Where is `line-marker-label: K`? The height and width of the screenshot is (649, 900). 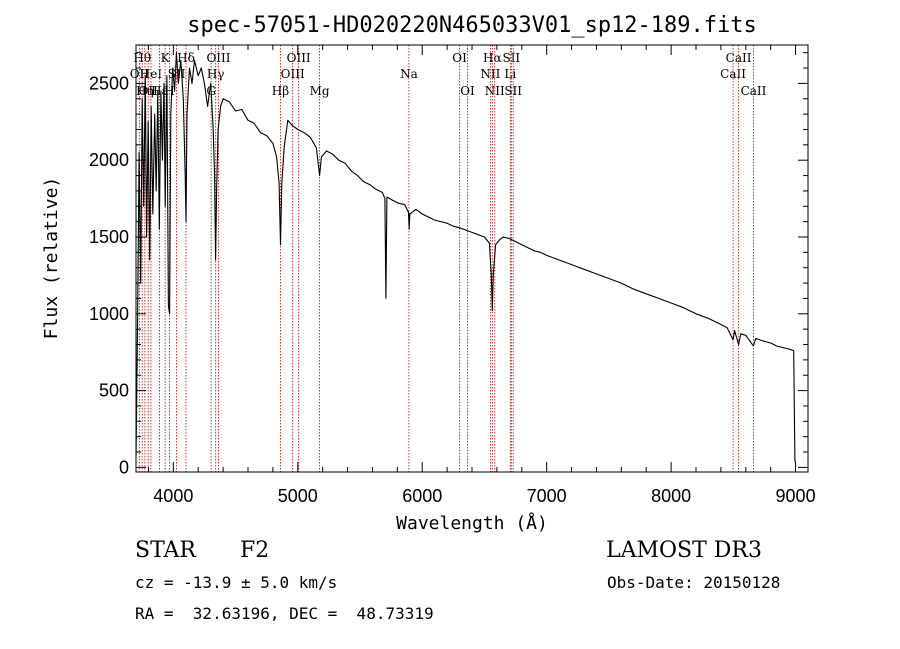
line-marker-label: K is located at coordinates (166, 58).